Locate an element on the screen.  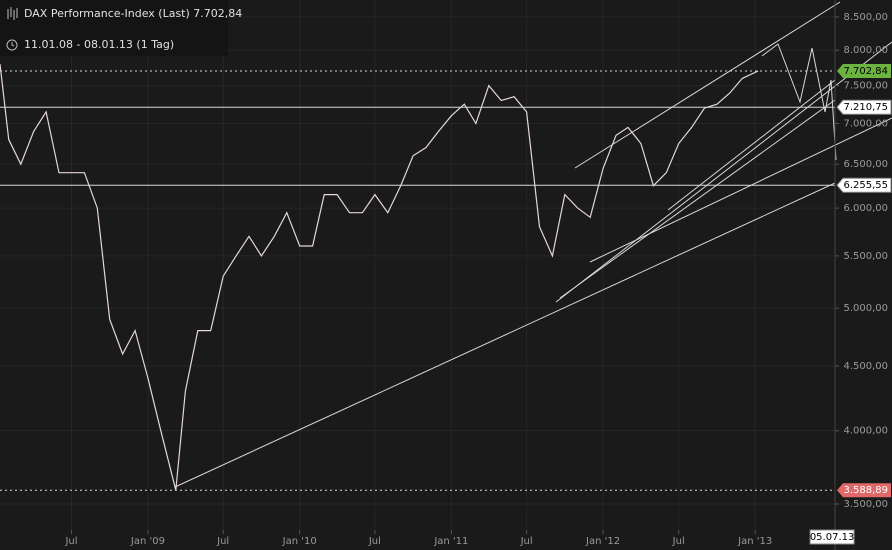
level-label: 7.702,84 is located at coordinates (865, 71).